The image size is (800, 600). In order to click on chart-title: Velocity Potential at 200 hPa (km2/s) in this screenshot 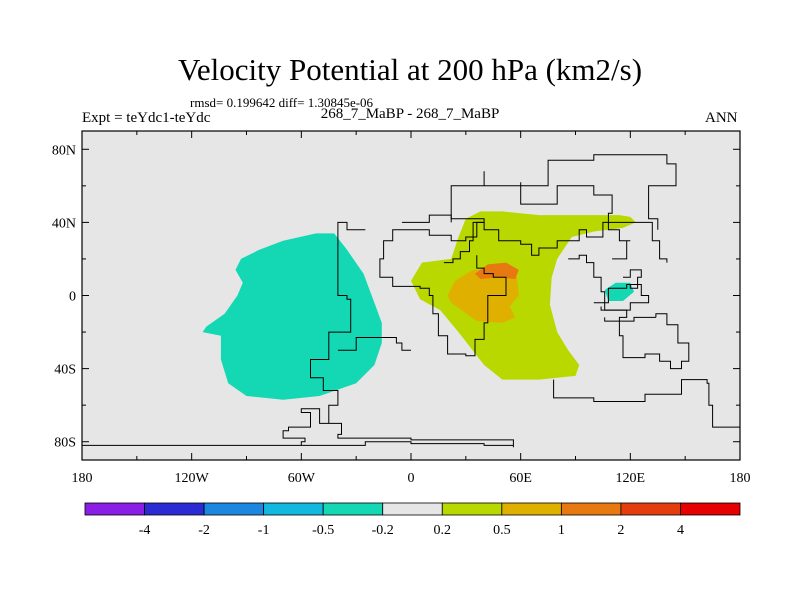, I will do `click(410, 69)`.